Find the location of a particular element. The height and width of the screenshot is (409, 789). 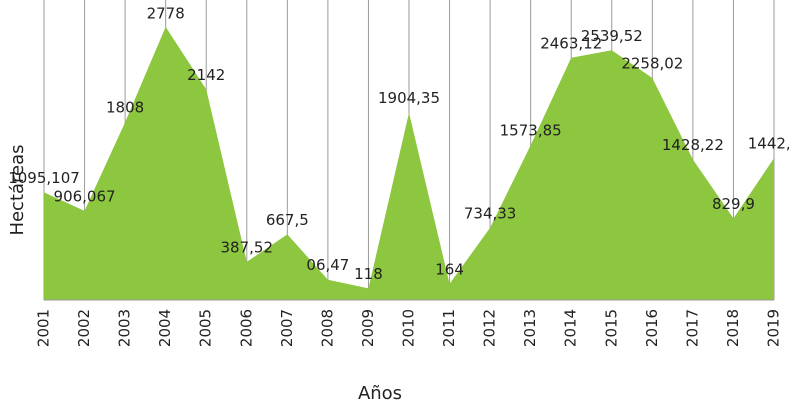

data-label: 2539,52 is located at coordinates (612, 36).